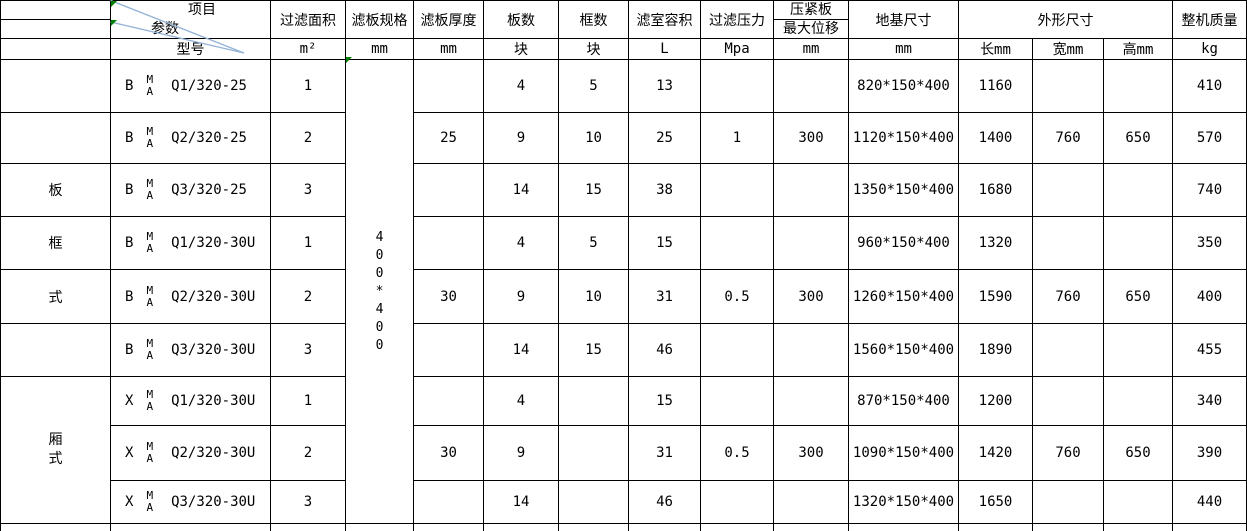 The height and width of the screenshot is (531, 1247). I want to click on header-plate-spec: 滤板规格, so click(379, 19).